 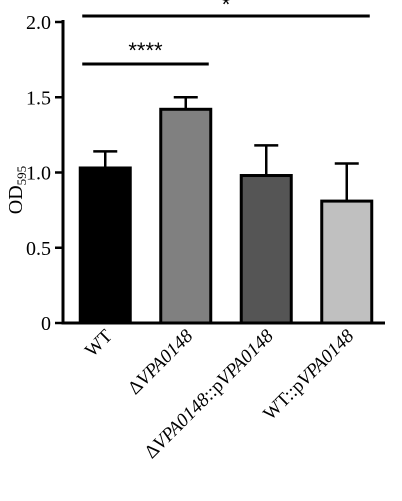 What do you see at coordinates (161, 362) in the screenshot?
I see `x-tick-label: ΔVPA0148` at bounding box center [161, 362].